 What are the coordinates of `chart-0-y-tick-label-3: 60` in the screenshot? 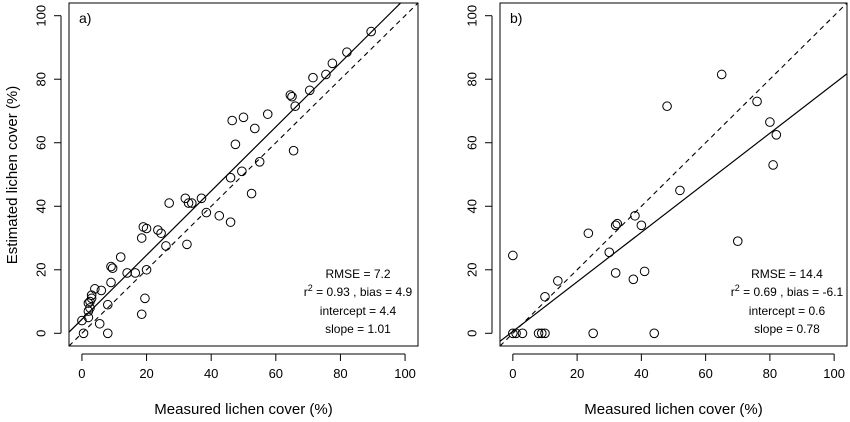 It's located at (40, 143).